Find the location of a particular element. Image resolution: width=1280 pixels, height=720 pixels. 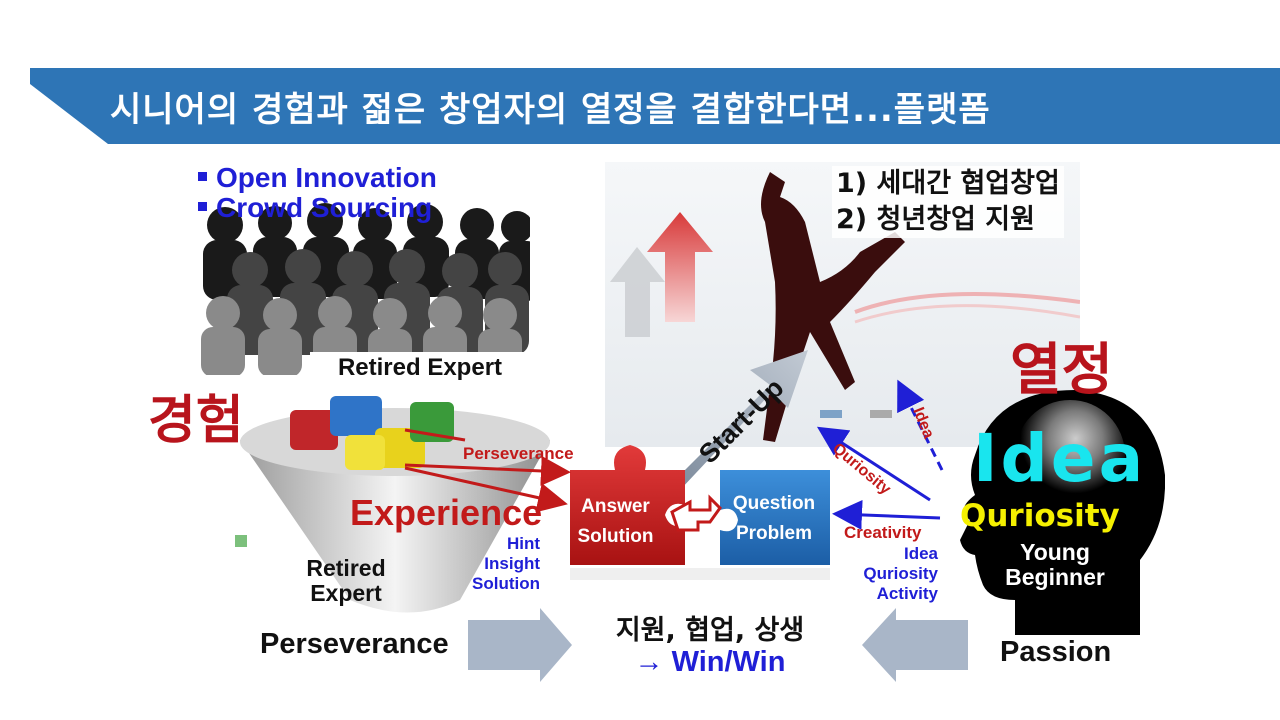

page-title: 시니어의 경험과 젊은 창업자의 열정을 결합한다면...플랫폼 is located at coordinates (550, 110).